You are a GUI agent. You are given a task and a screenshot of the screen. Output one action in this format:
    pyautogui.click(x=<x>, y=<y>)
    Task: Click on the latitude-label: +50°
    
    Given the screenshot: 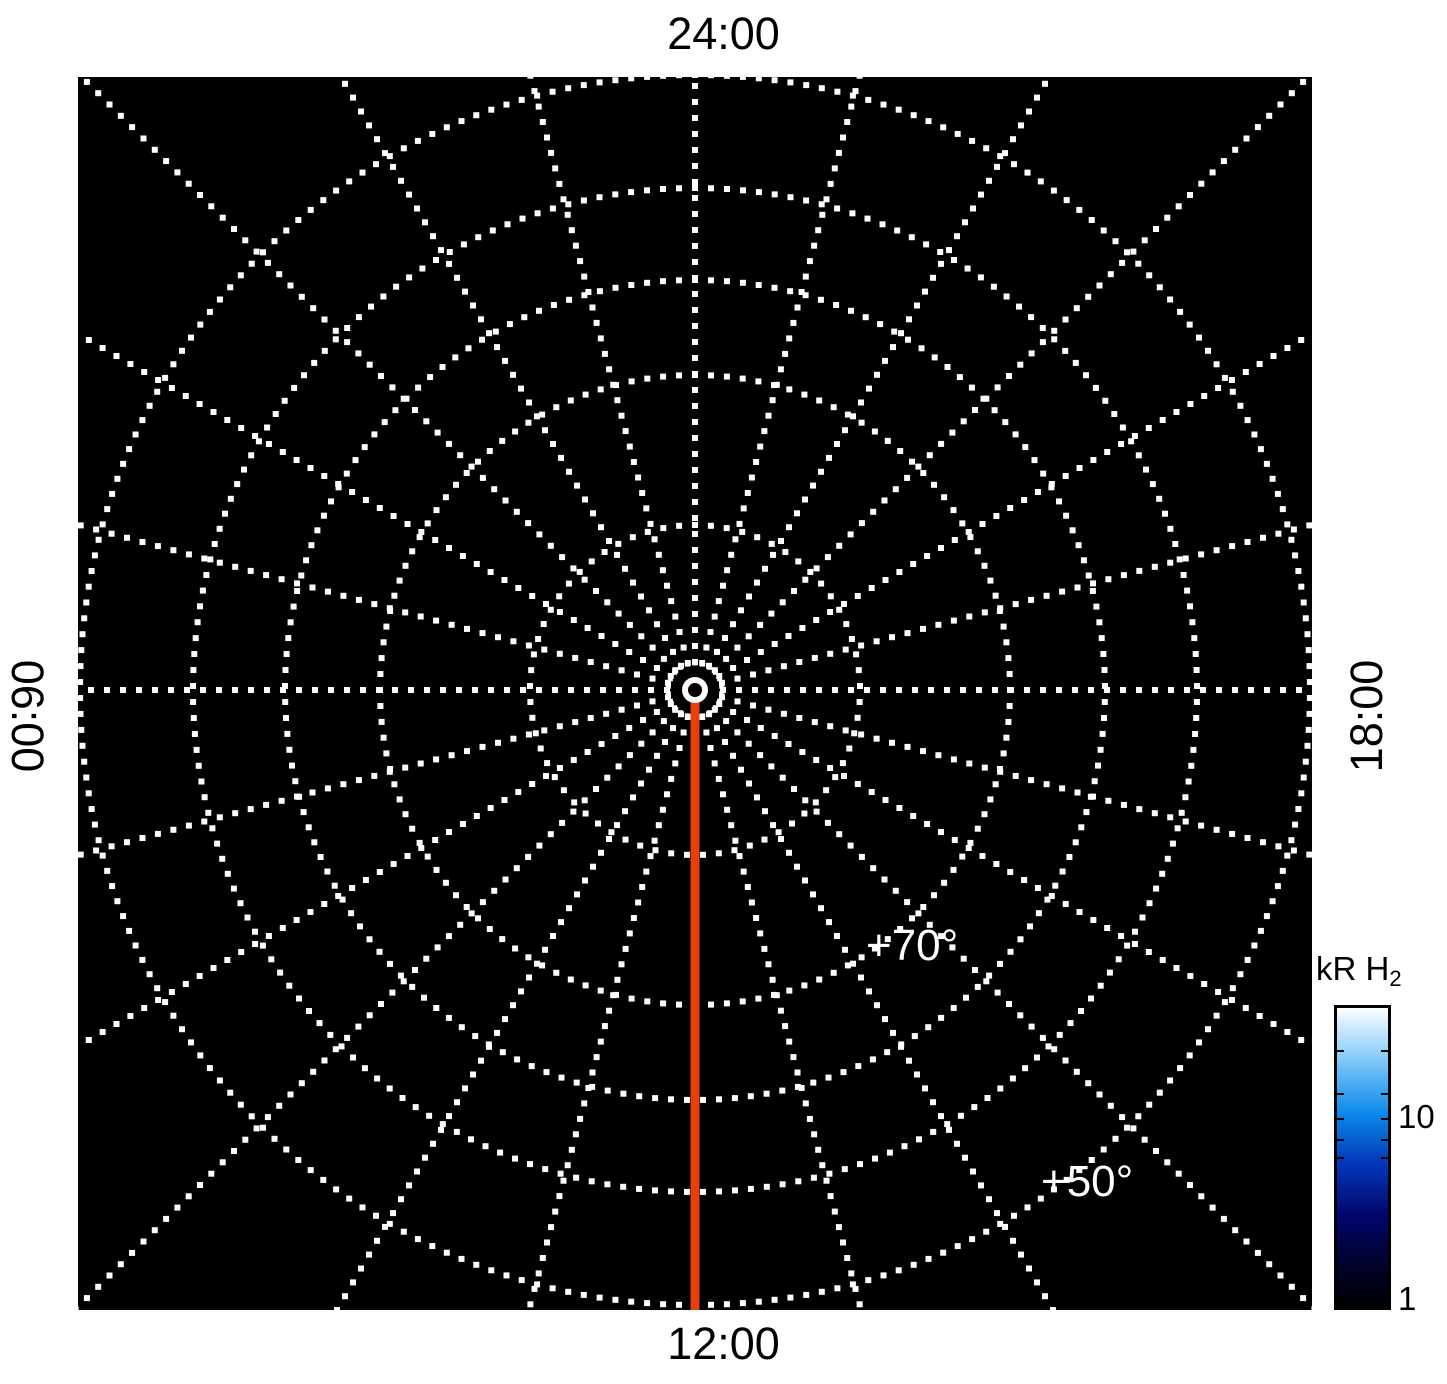 What is the action you would take?
    pyautogui.click(x=1087, y=1181)
    